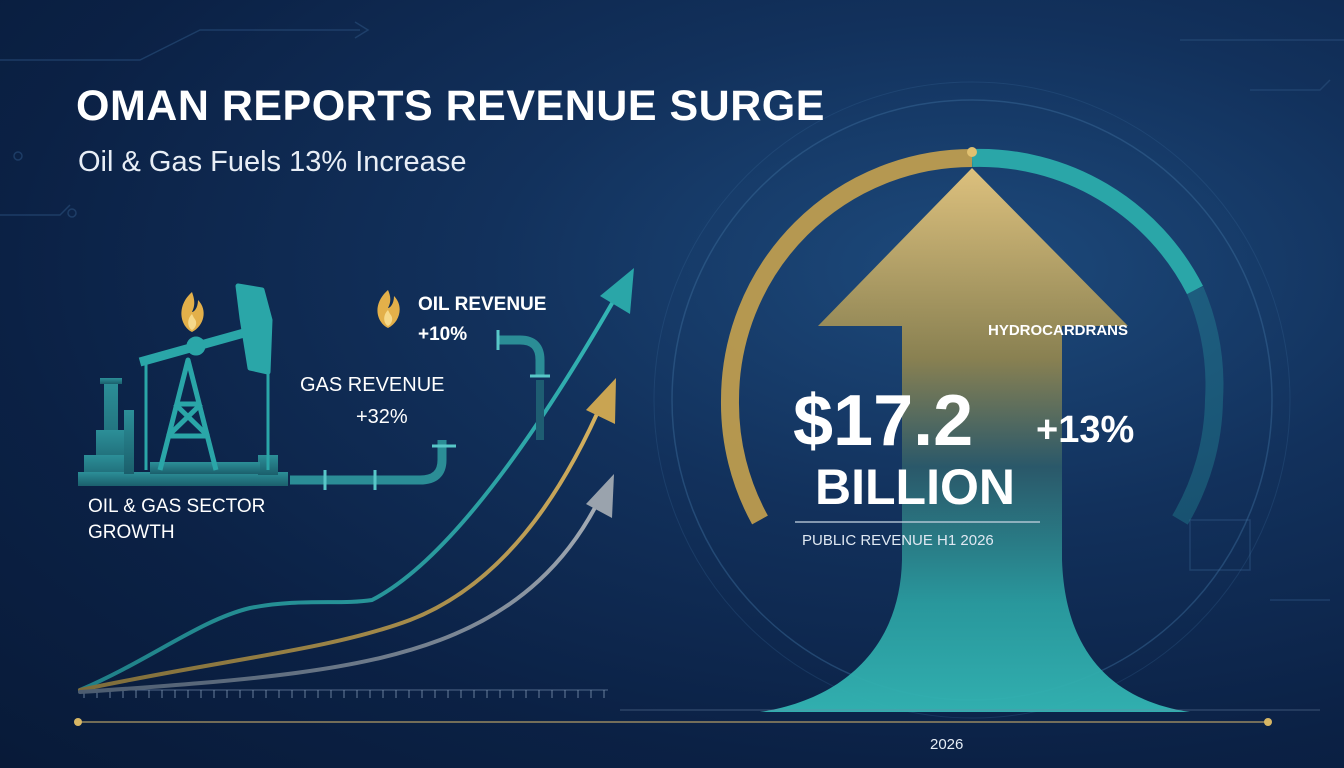 The image size is (1344, 768). I want to click on other-revenue-curve, so click(341, 593).